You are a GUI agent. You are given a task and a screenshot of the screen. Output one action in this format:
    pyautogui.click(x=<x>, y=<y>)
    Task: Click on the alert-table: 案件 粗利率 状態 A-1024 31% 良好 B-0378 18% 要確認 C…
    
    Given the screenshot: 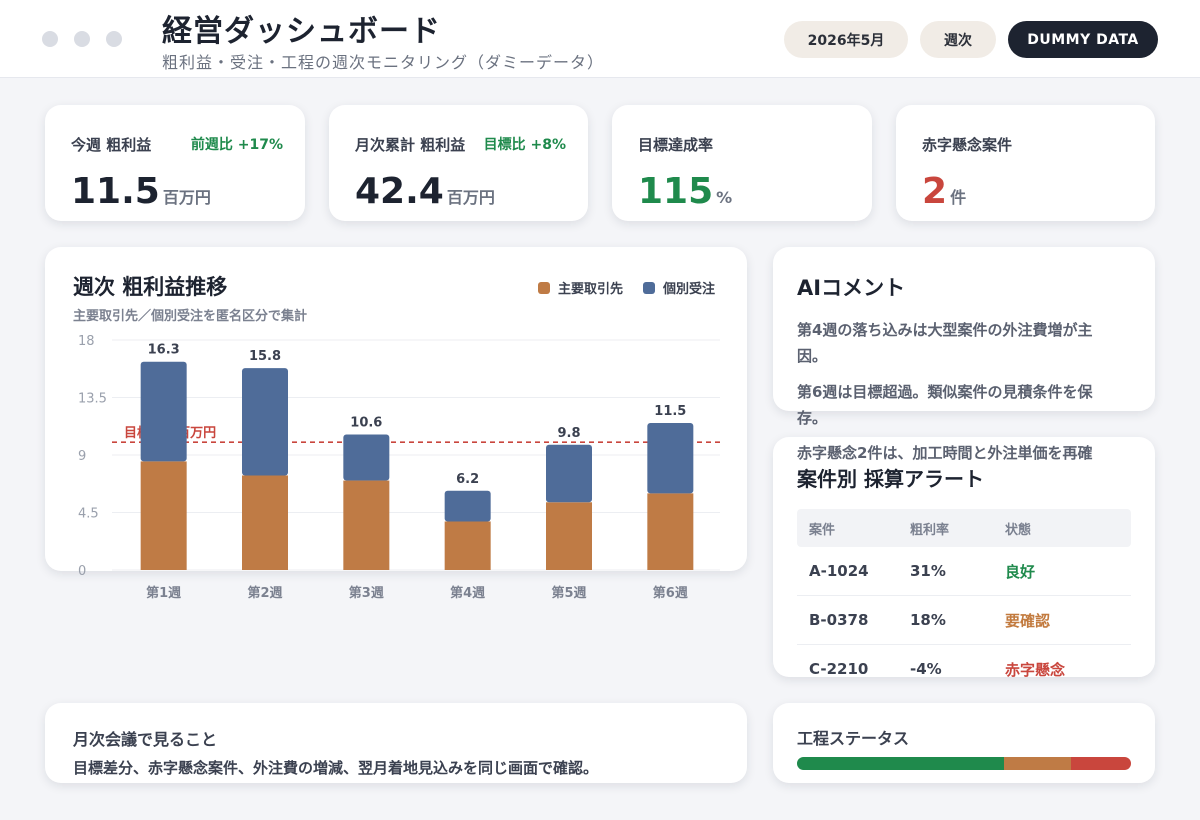 What is the action you would take?
    pyautogui.click(x=964, y=593)
    